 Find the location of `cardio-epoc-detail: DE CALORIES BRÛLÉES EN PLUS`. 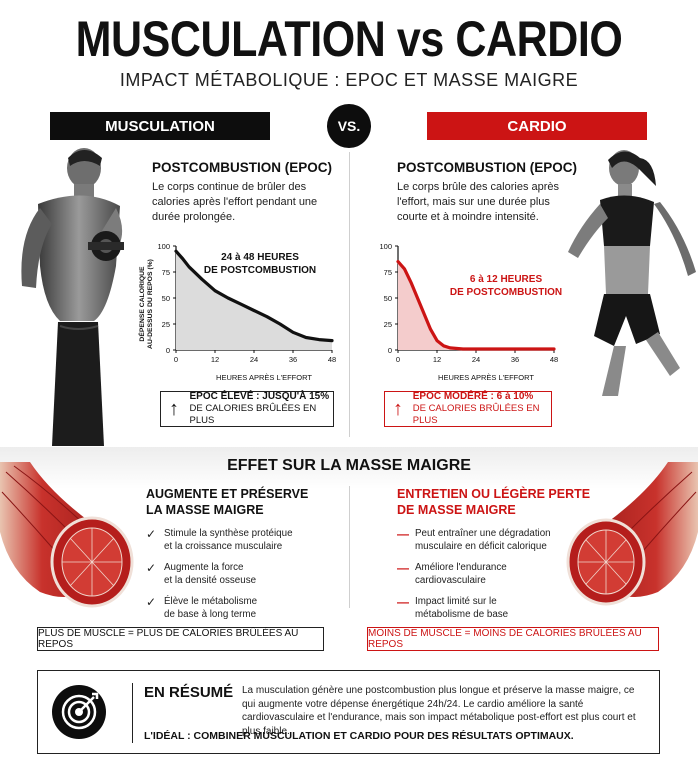

cardio-epoc-detail: DE CALORIES BRÛLÉES EN PLUS is located at coordinates (476, 414).